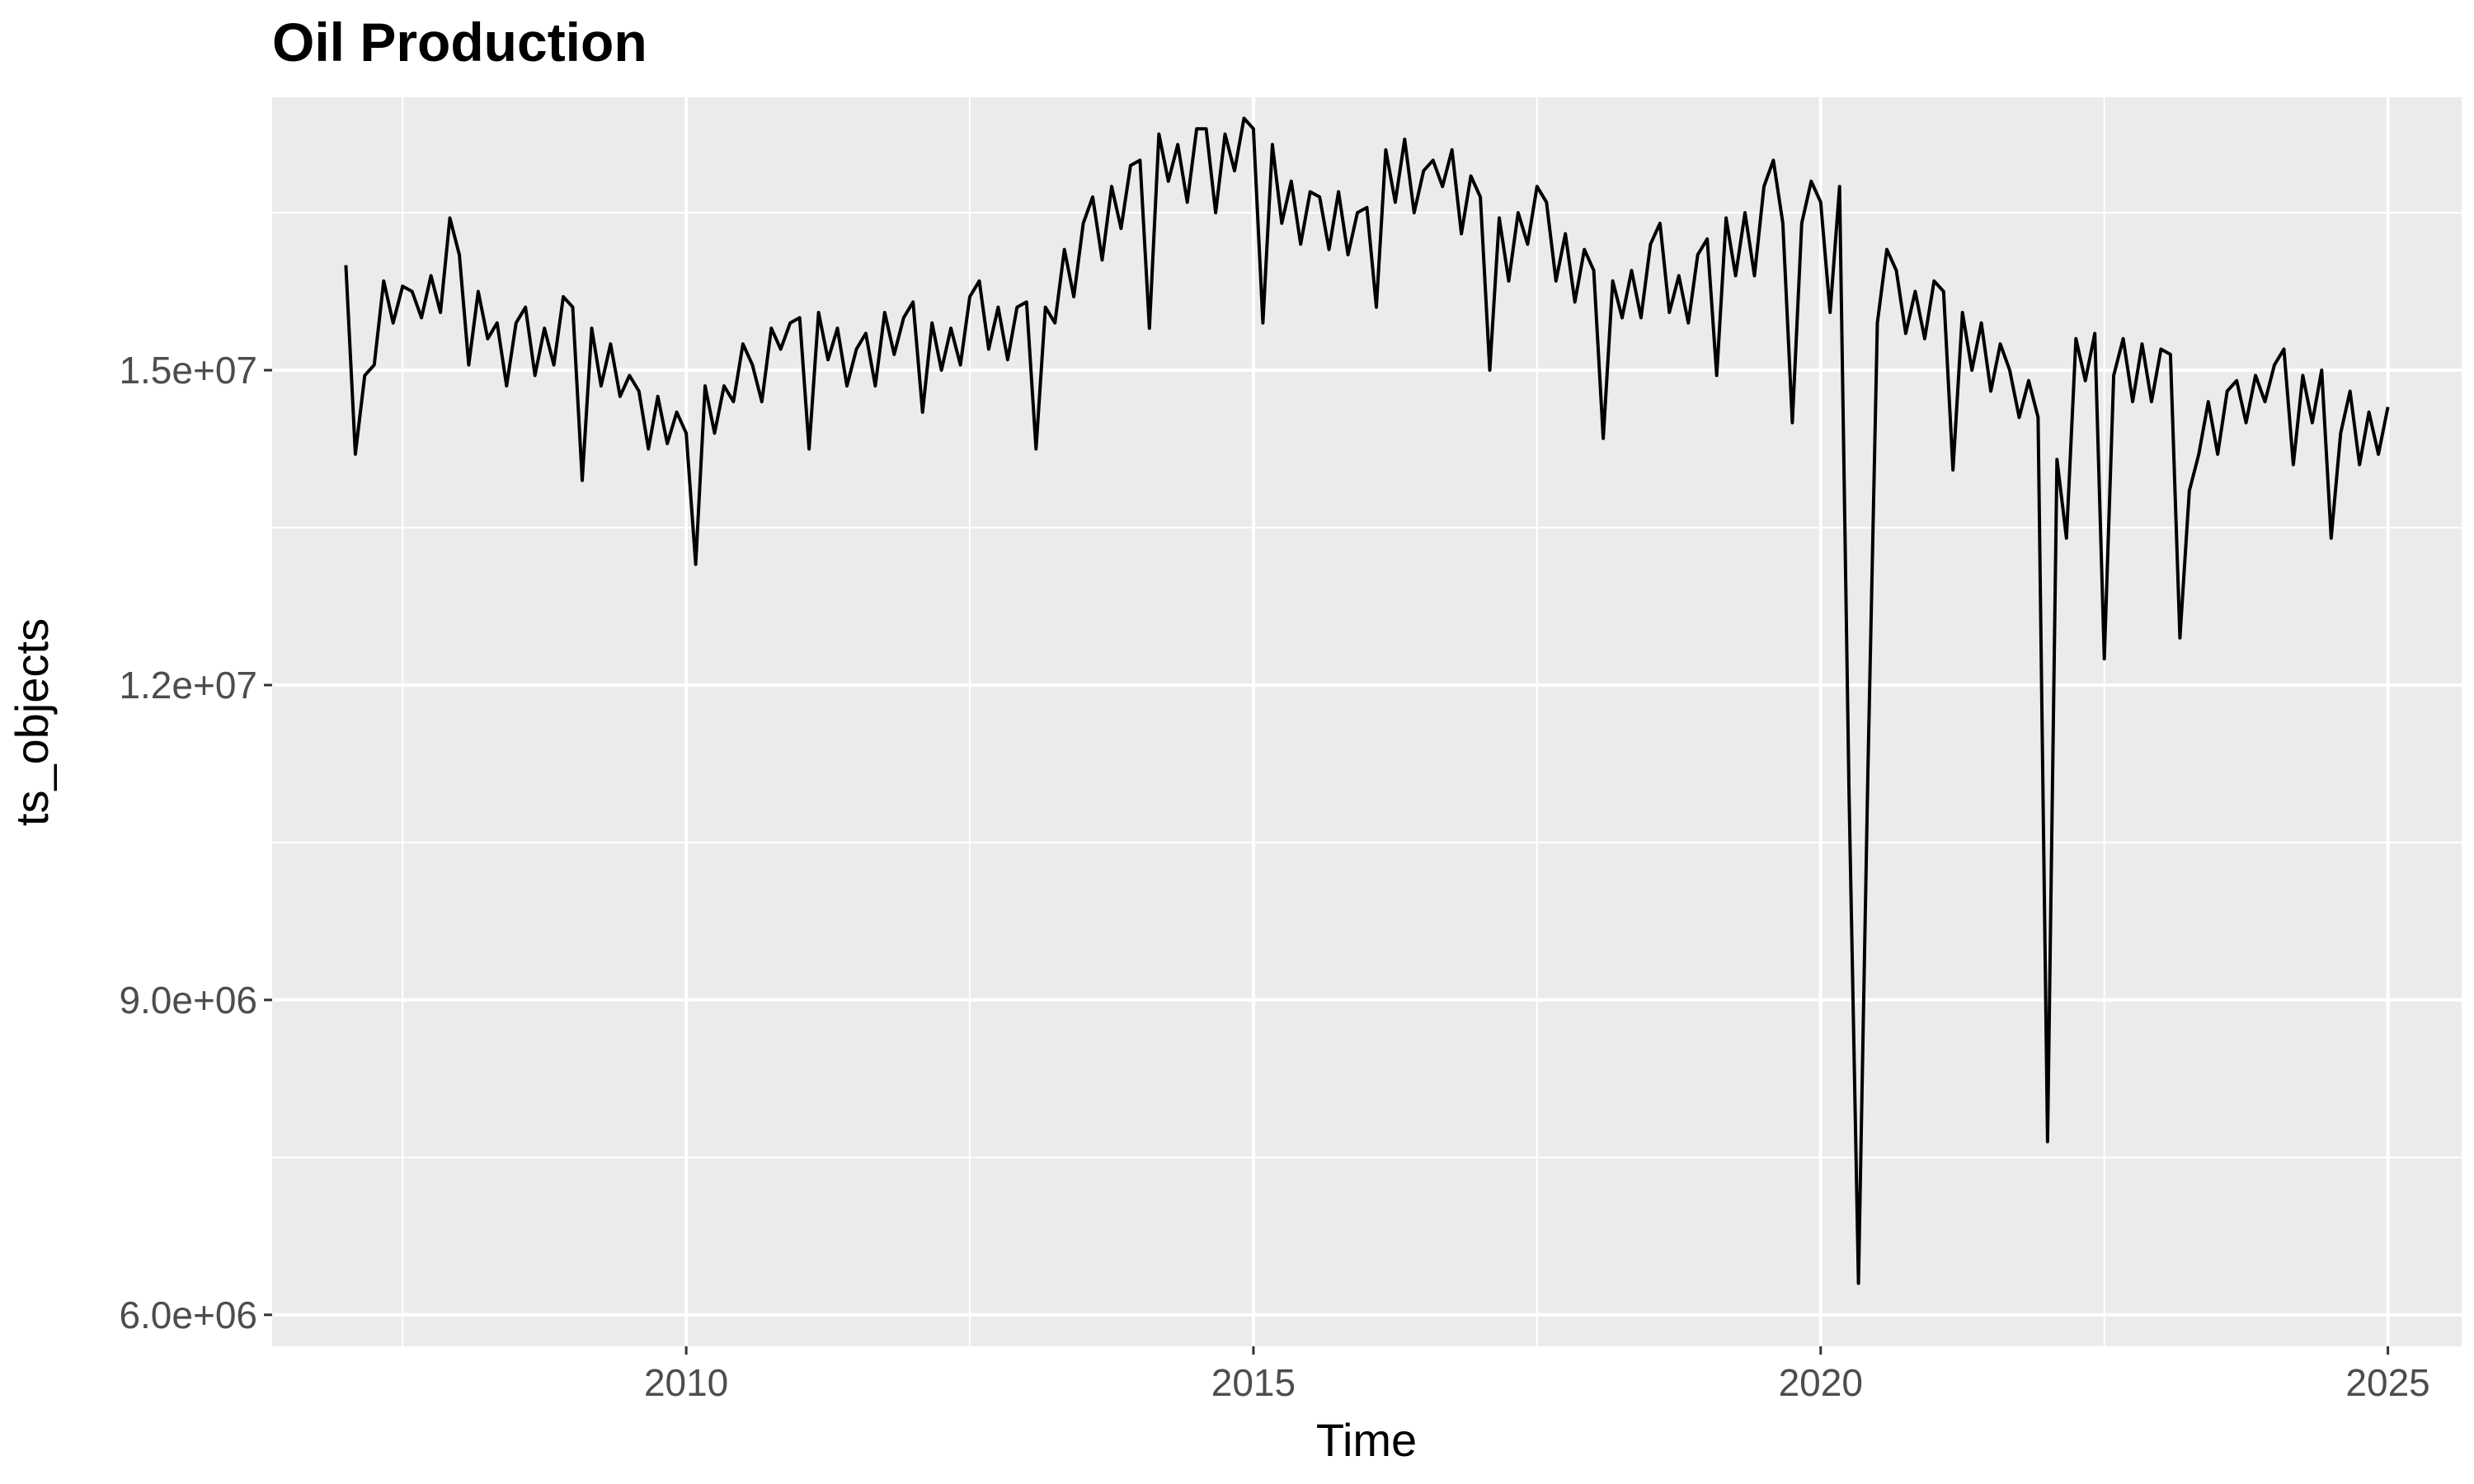  I want to click on x-tick-label: 2025, so click(2387, 1382).